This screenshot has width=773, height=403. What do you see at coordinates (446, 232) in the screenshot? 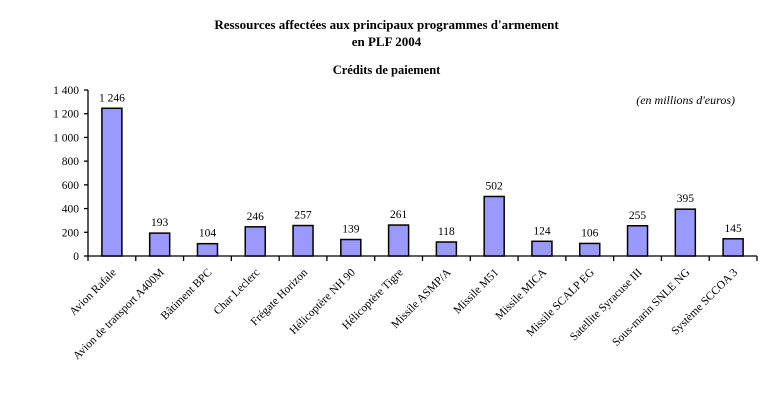
I see `bar-value-label: 118` at bounding box center [446, 232].